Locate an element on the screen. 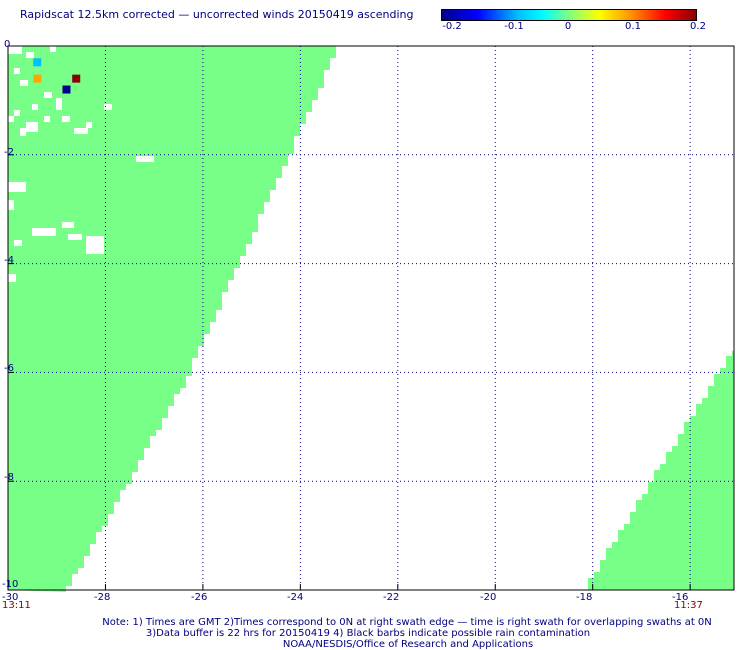 The height and width of the screenshot is (650, 740). right-swath-time: 11:37 is located at coordinates (688, 605).